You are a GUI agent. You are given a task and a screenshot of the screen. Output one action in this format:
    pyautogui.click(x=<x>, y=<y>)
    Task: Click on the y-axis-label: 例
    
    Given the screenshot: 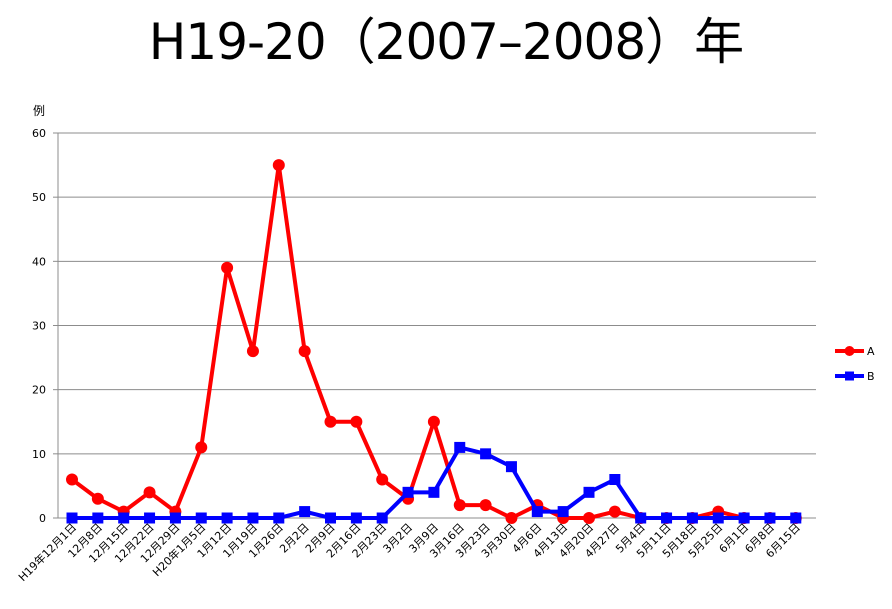 What is the action you would take?
    pyautogui.click(x=39, y=111)
    